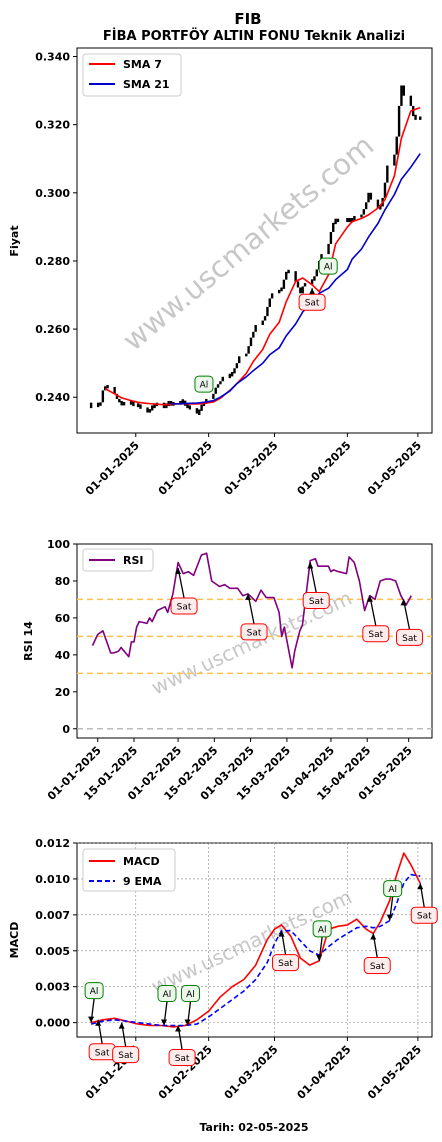 Image resolution: width=442 pixels, height=1142 pixels. Describe the element at coordinates (296, 604) in the screenshot. I see `rsi-signals: Sat Sat Sat Sat Sat` at that location.